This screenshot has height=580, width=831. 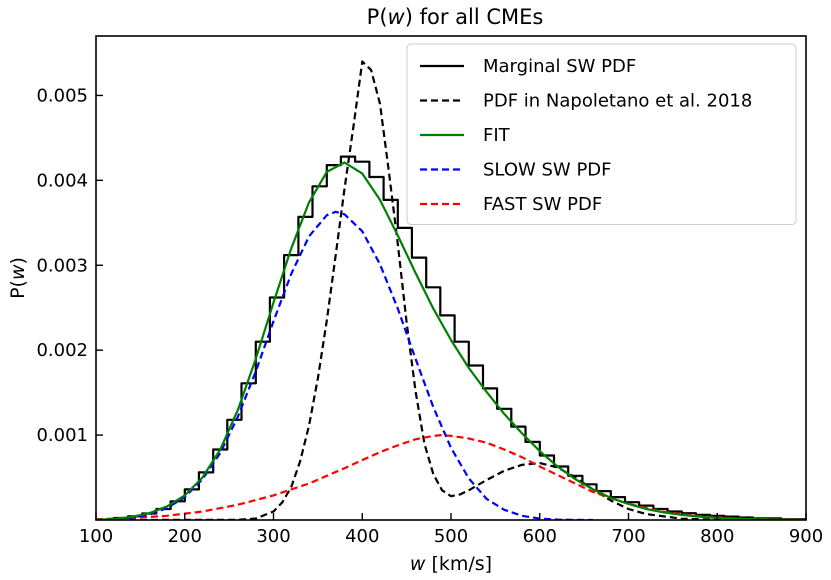 What do you see at coordinates (806, 536) in the screenshot?
I see `x-tick-label: 900` at bounding box center [806, 536].